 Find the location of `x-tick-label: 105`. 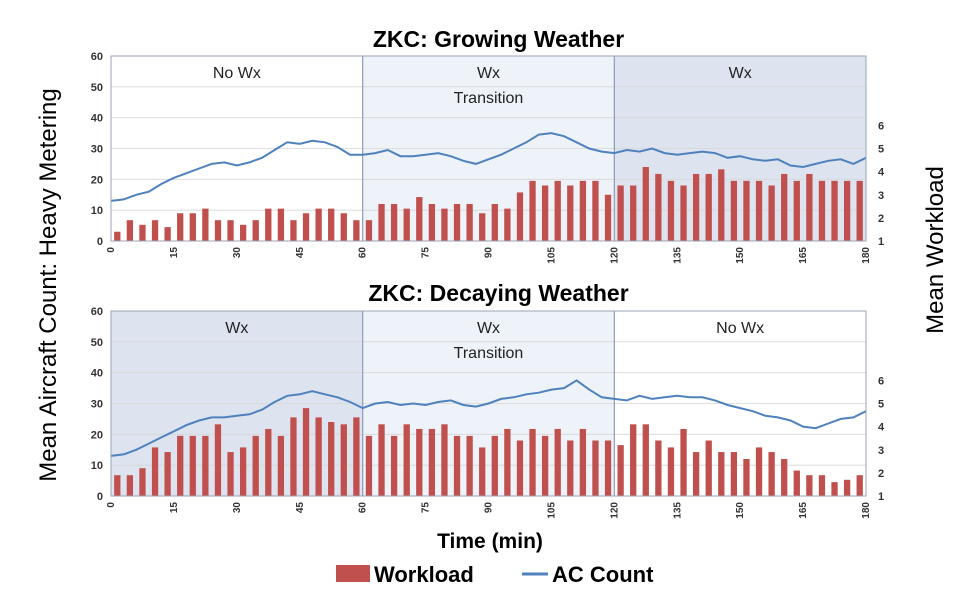

x-tick-label: 105 is located at coordinates (551, 510).